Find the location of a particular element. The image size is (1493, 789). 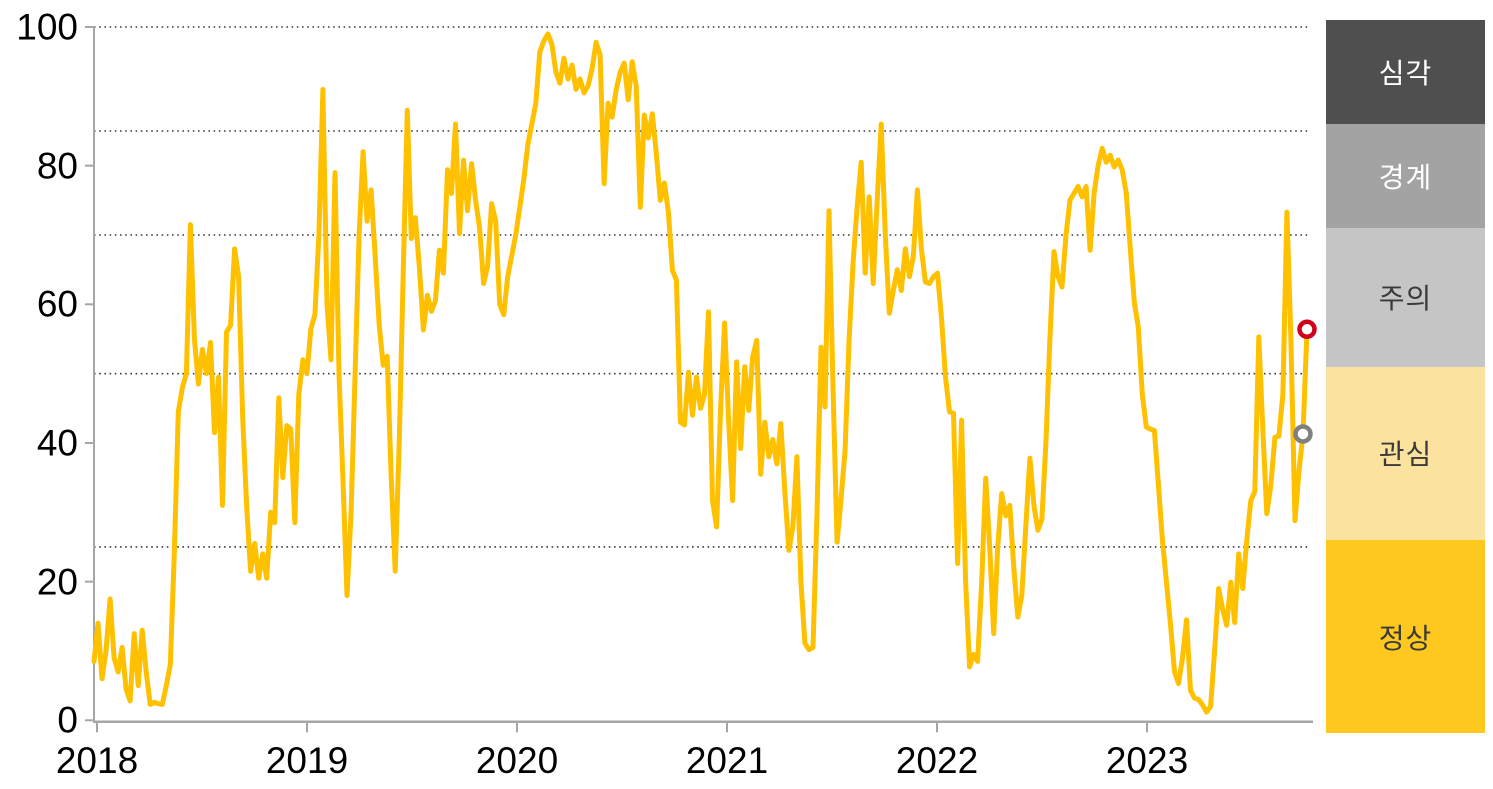

legend-band-주의: 주의 is located at coordinates (1405, 297).